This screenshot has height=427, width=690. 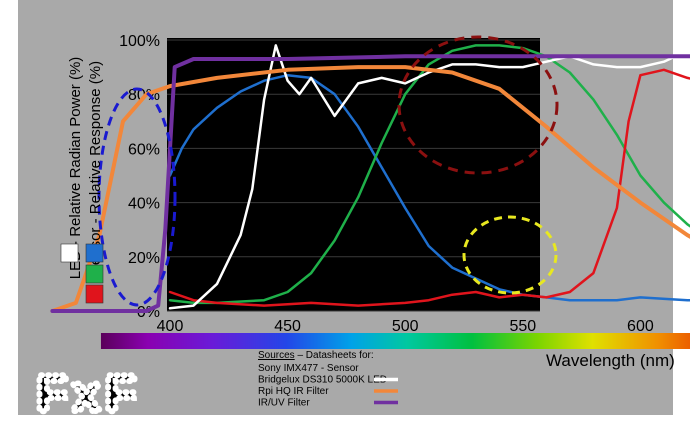 What do you see at coordinates (144, 204) in the screenshot?
I see `y-tick-label: 40%` at bounding box center [144, 204].